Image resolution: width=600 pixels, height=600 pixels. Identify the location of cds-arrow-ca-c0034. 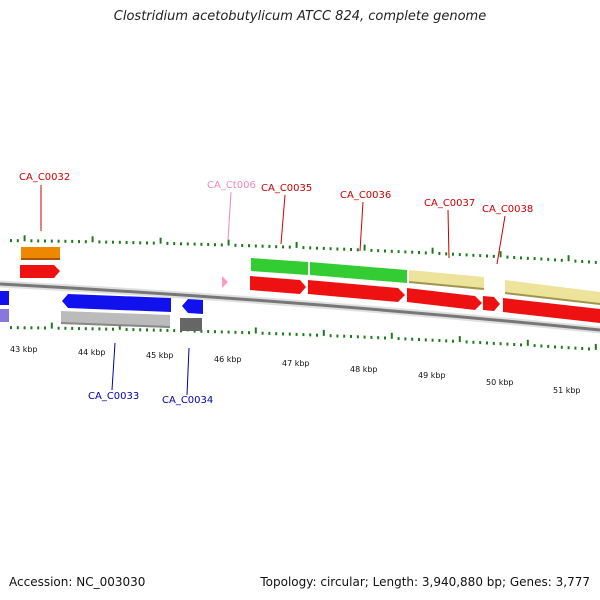
(192, 306).